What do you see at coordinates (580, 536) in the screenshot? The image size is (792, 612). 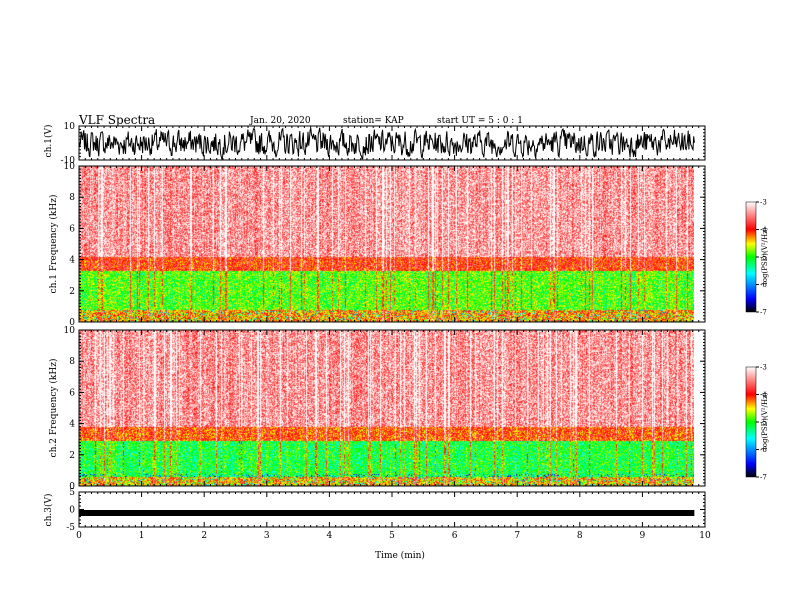 I see `x-tick-label: 8` at bounding box center [580, 536].